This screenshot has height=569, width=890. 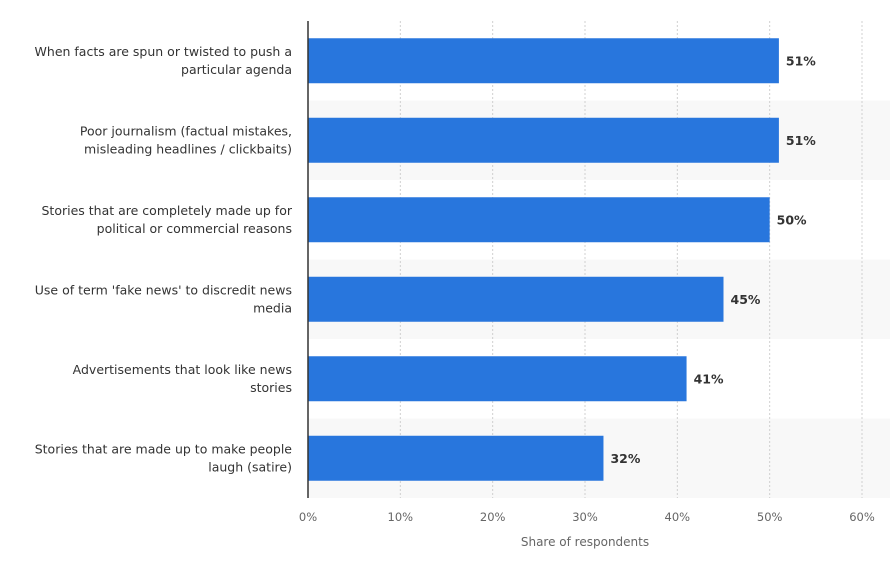 What do you see at coordinates (862, 517) in the screenshot?
I see `x-tick-label: 60%` at bounding box center [862, 517].